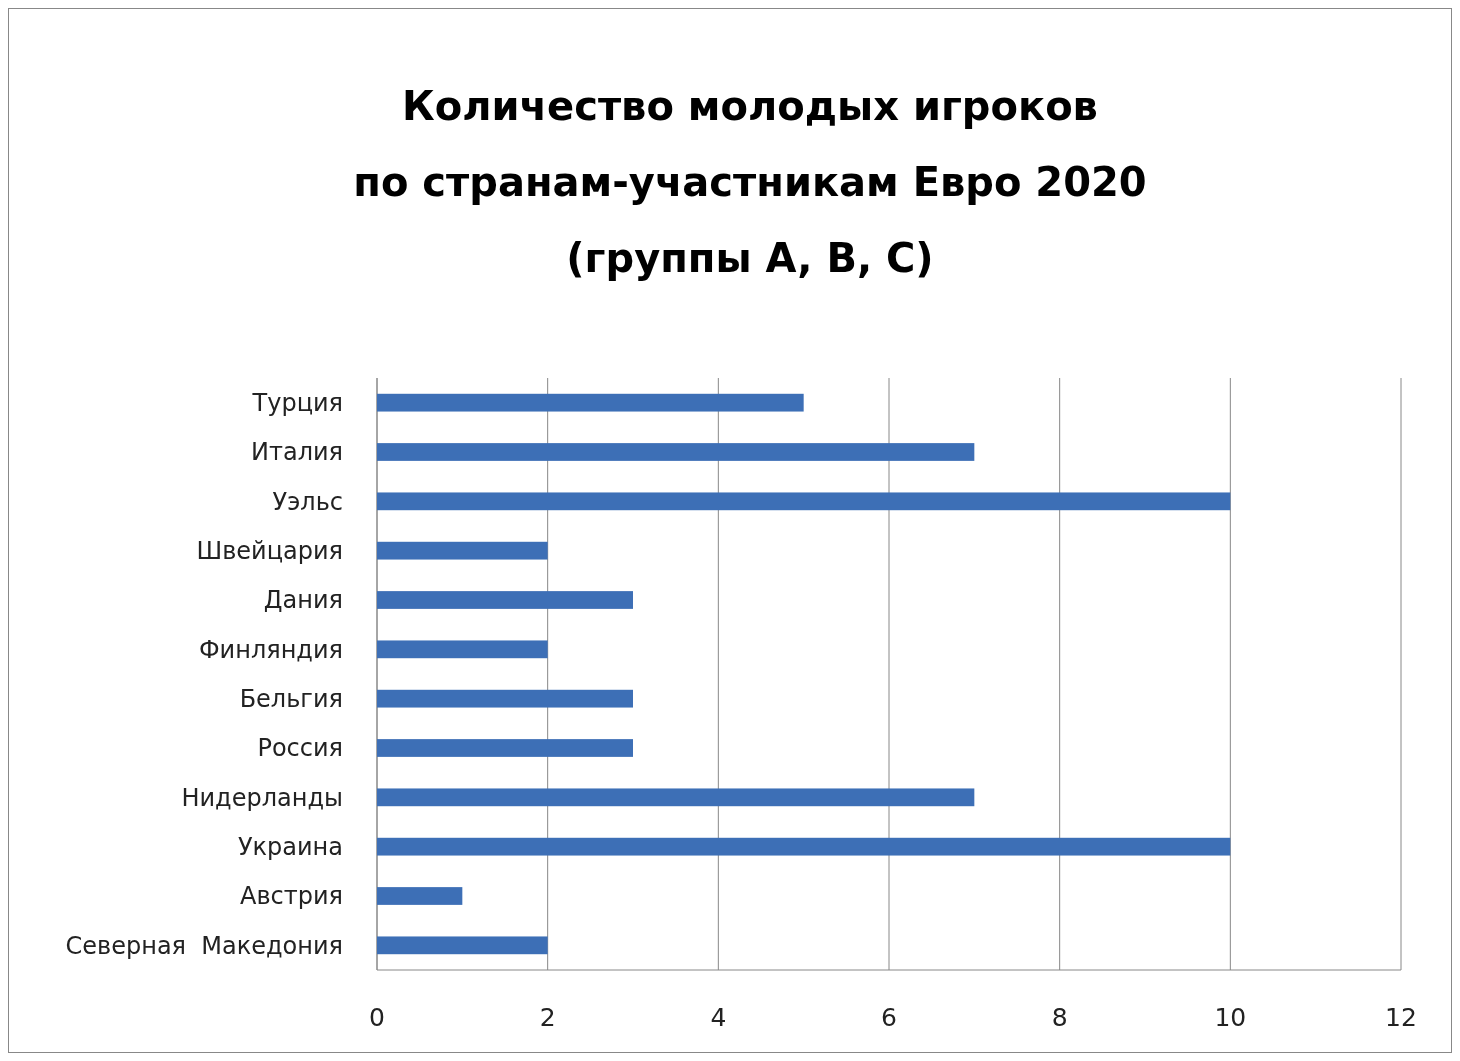 The height and width of the screenshot is (1061, 1460). I want to click on y-tick-label: Россия, so click(300, 748).